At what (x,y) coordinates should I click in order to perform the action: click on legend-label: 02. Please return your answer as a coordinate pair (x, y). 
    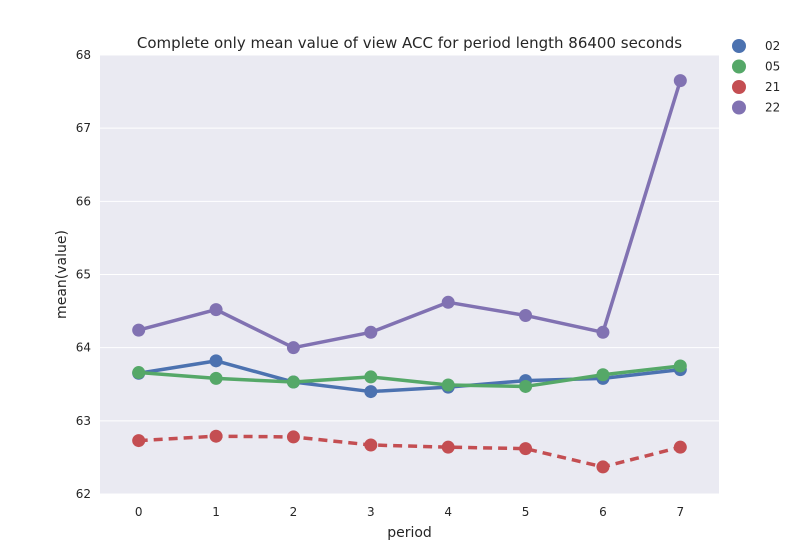
    Looking at the image, I should click on (772, 46).